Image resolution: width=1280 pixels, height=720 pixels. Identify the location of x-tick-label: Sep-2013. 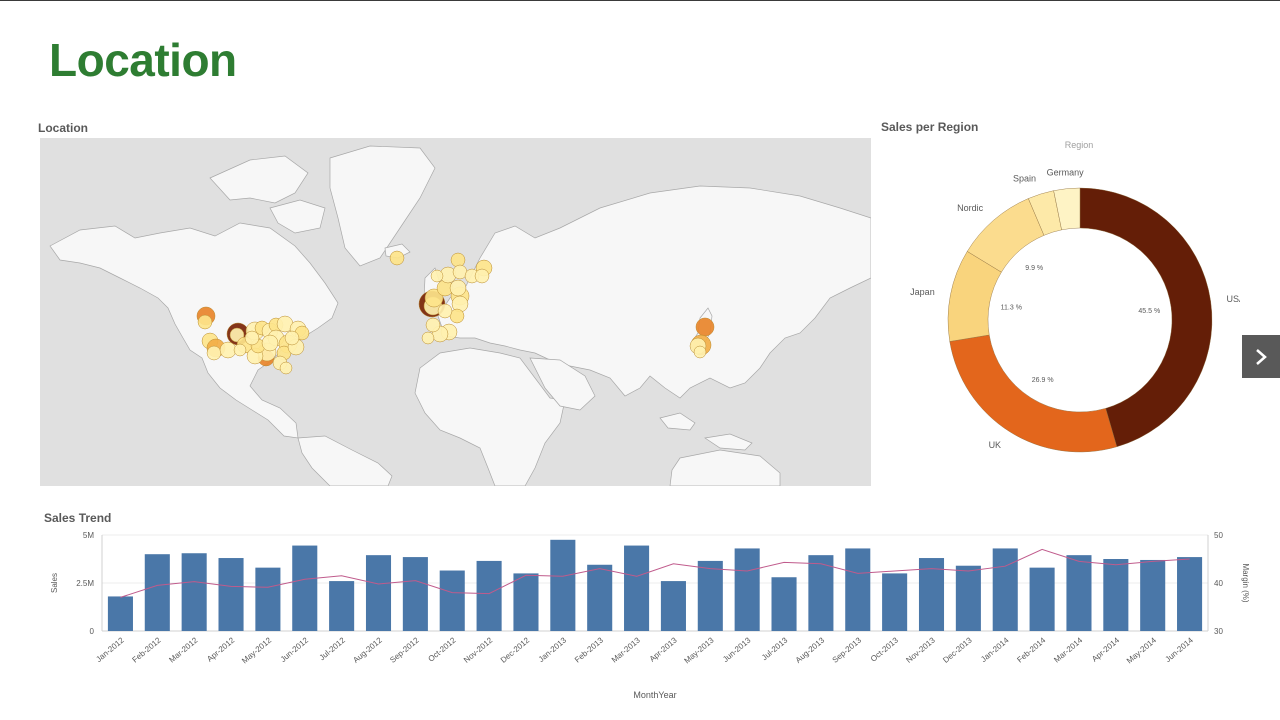
(847, 650).